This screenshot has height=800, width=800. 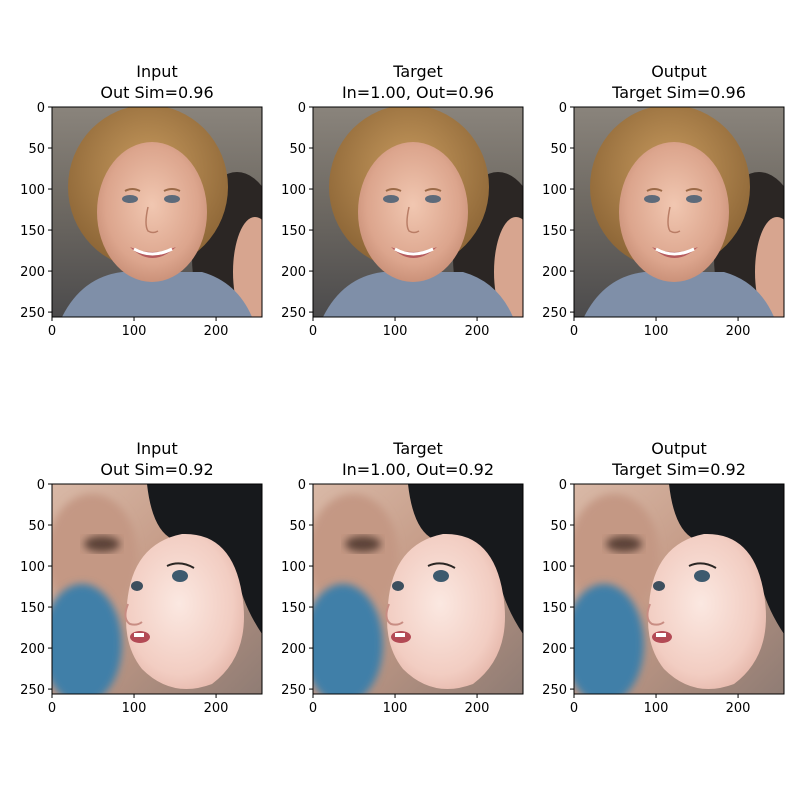 I want to click on panel-title: In=1.00, Out=0.96, so click(x=418, y=92).